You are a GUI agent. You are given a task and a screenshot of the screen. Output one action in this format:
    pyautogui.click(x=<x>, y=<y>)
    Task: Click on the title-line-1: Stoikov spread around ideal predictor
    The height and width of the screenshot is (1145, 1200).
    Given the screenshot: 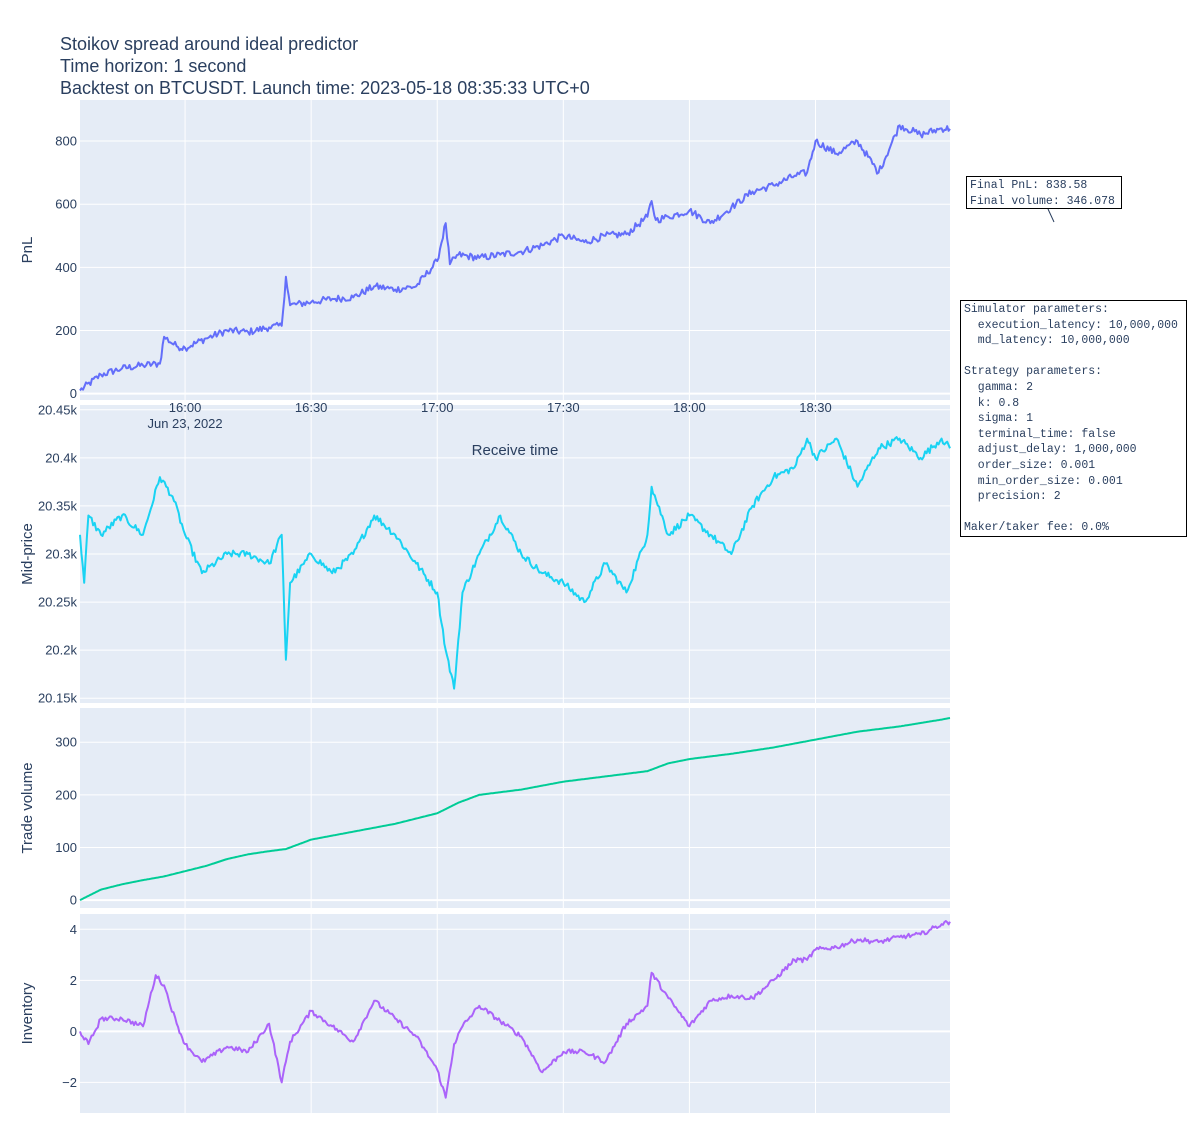 What is the action you would take?
    pyautogui.click(x=209, y=44)
    